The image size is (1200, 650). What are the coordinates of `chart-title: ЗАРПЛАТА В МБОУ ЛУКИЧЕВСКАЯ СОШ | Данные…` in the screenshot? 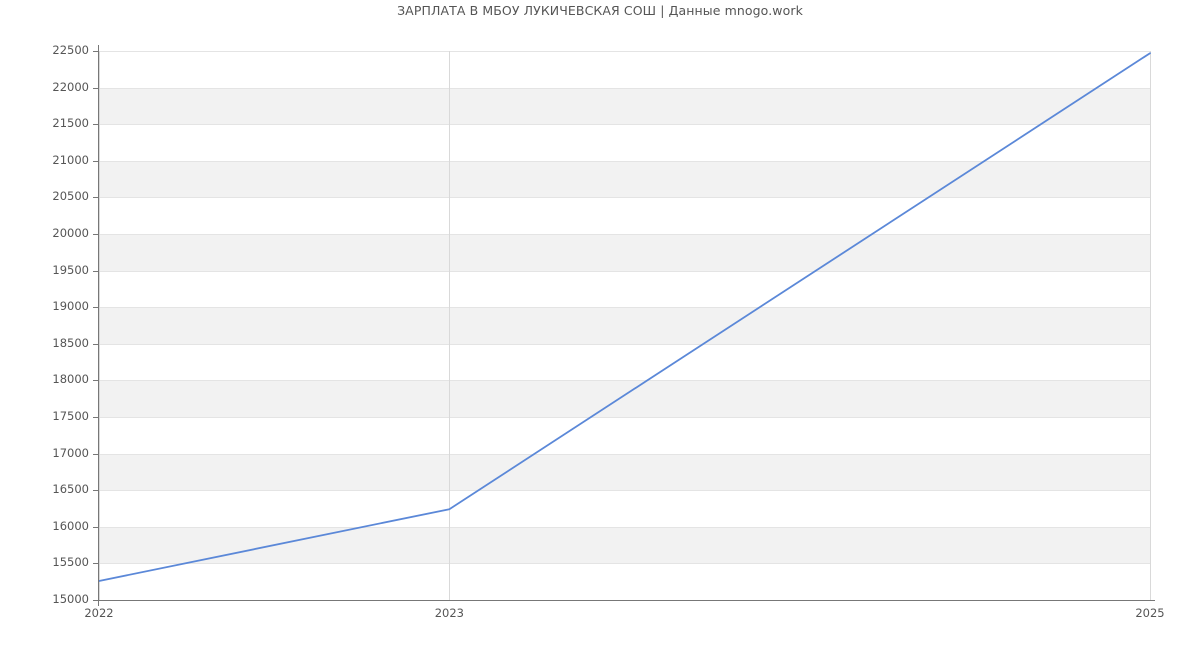 It's located at (600, 10).